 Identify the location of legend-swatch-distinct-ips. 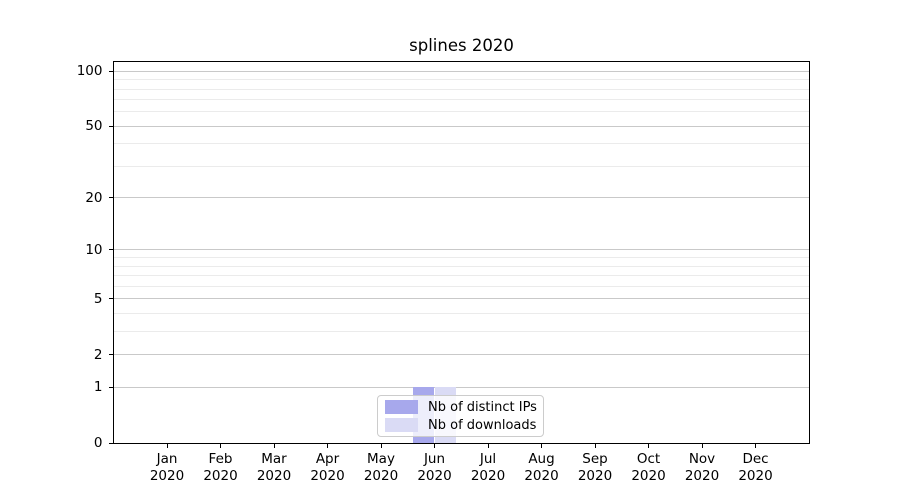
(401, 407).